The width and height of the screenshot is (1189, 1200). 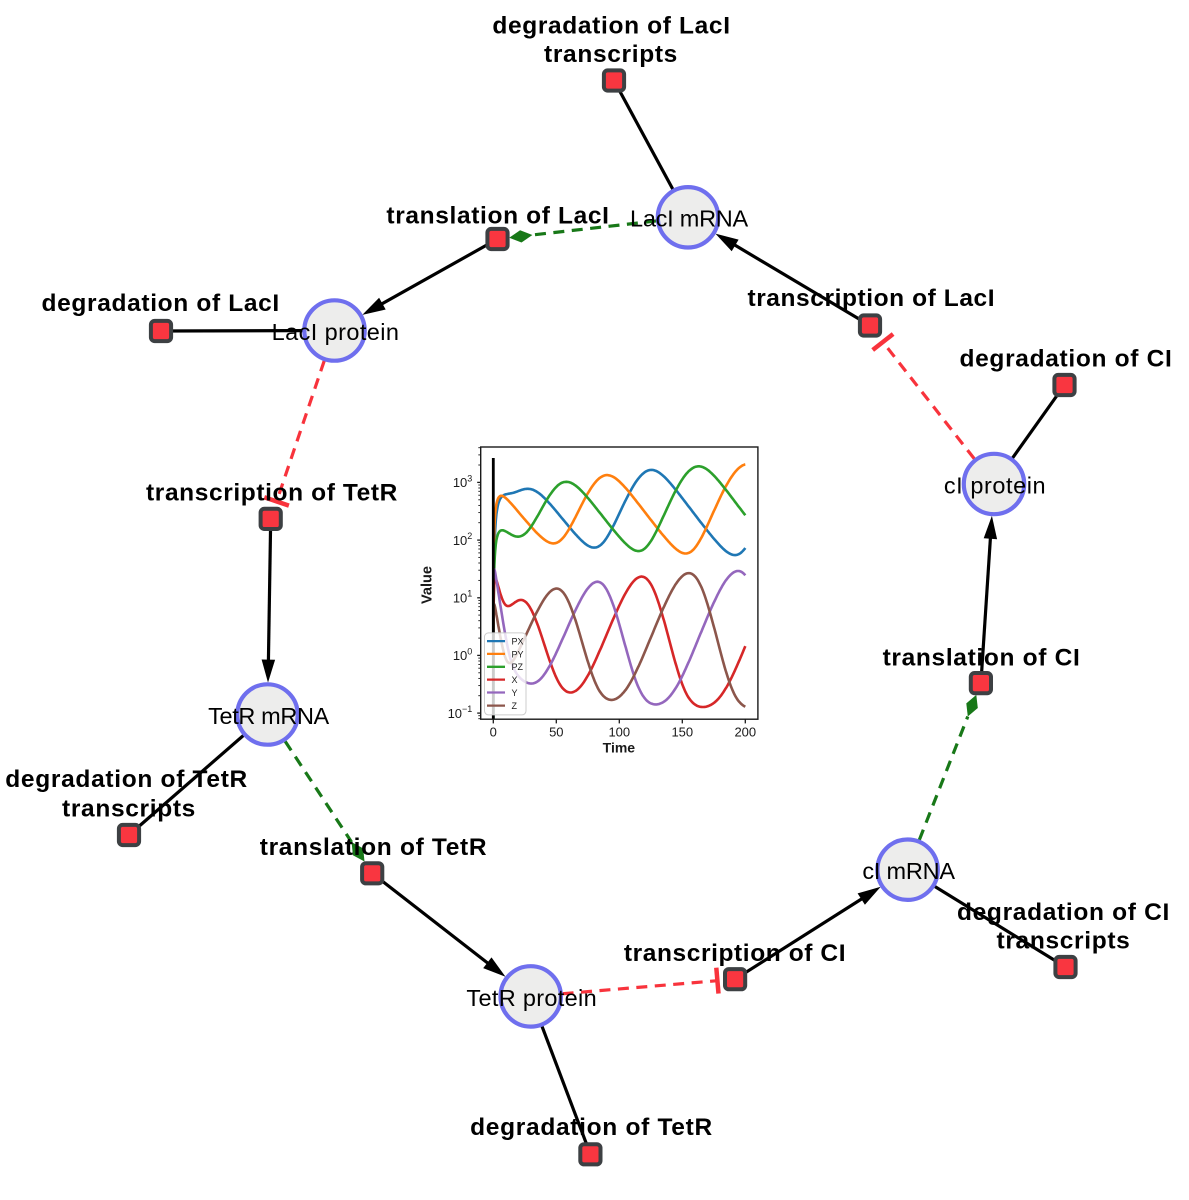 I want to click on svg-text: translation of CI, so click(x=982, y=658).